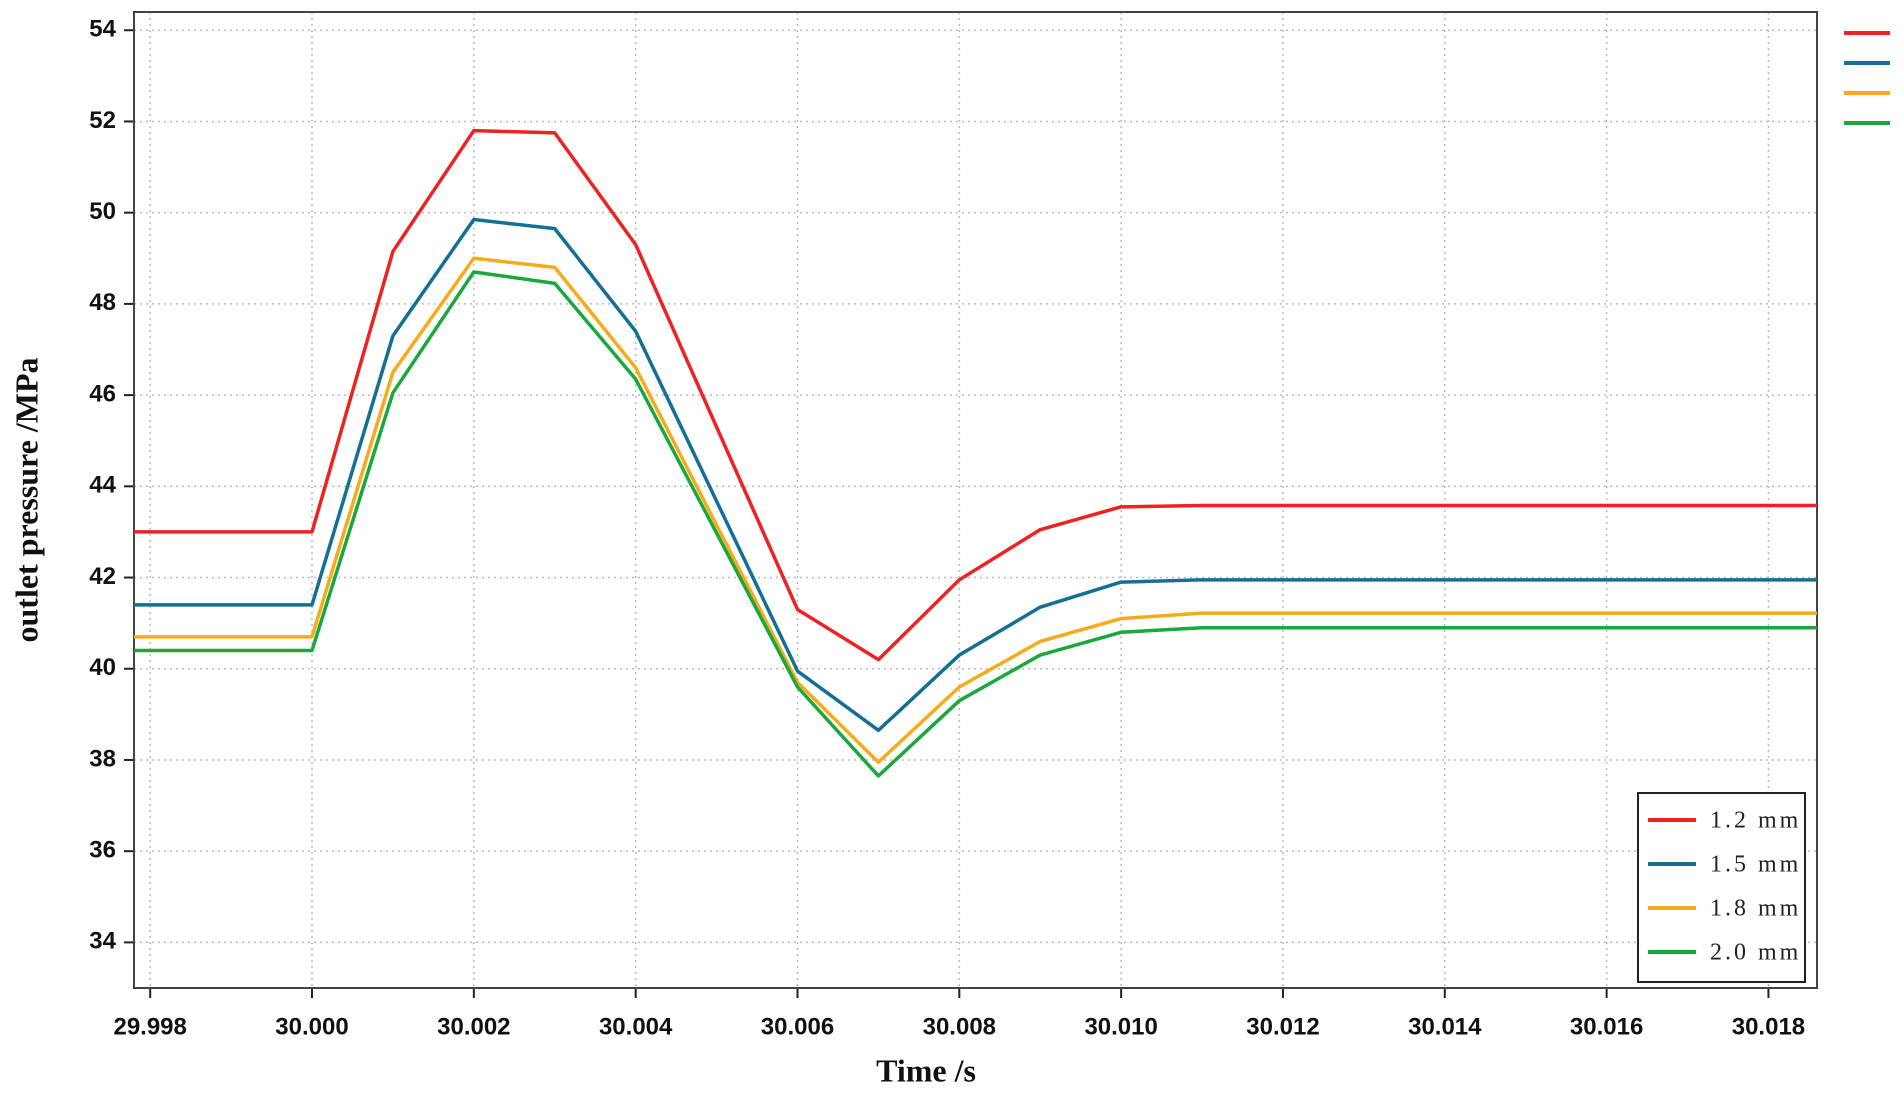  Describe the element at coordinates (473, 1026) in the screenshot. I see `x-tick-label: 30.002` at that location.